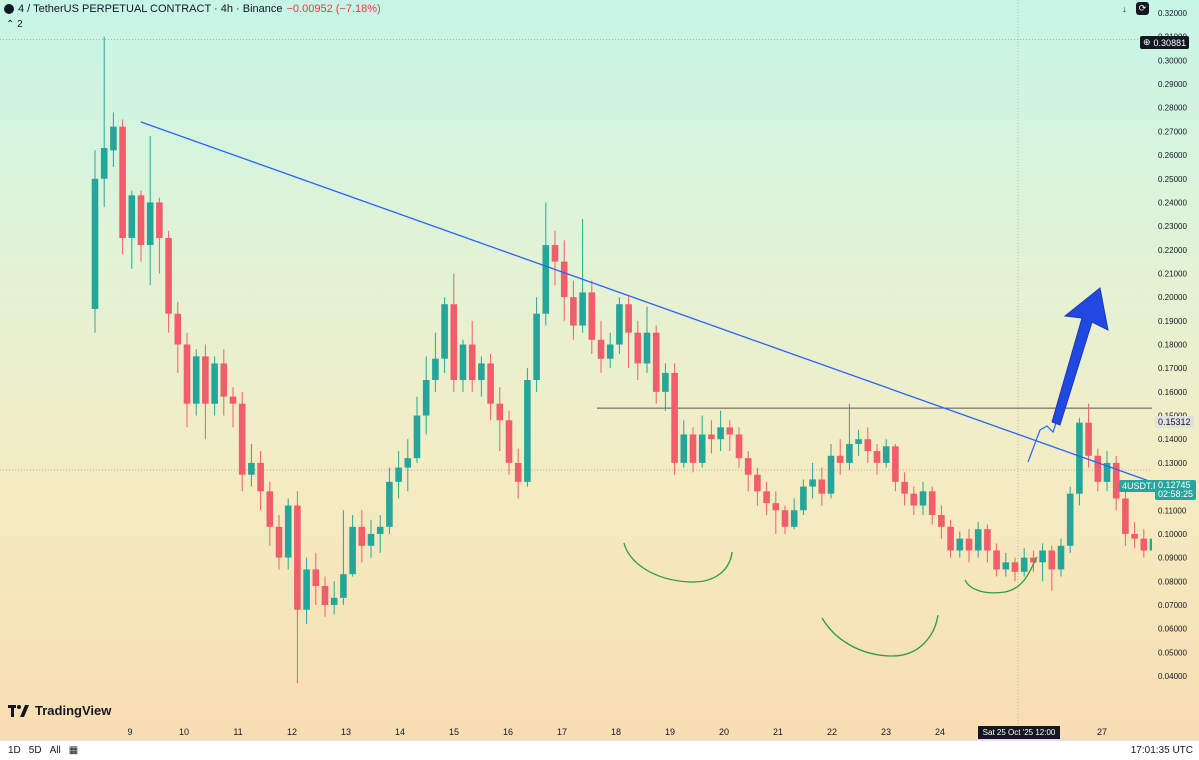 This screenshot has width=1199, height=760. What do you see at coordinates (1172, 676) in the screenshot?
I see `price-tick-label: 0.04000` at bounding box center [1172, 676].